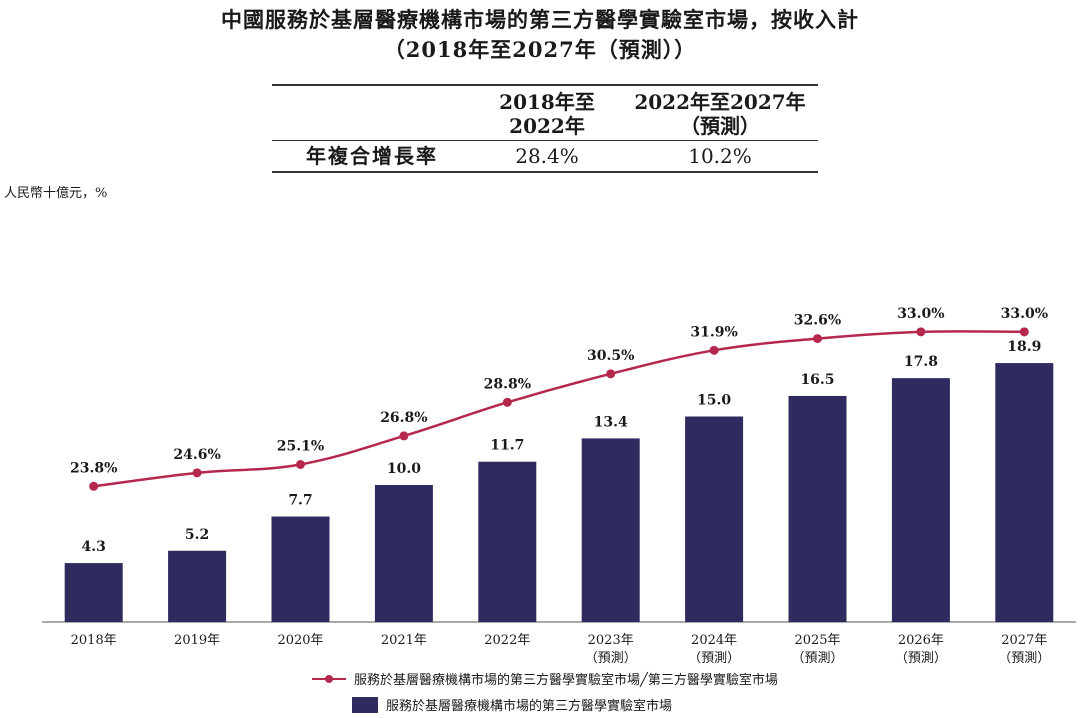 The width and height of the screenshot is (1080, 718). I want to click on x-tick-label: 2021年, so click(404, 640).